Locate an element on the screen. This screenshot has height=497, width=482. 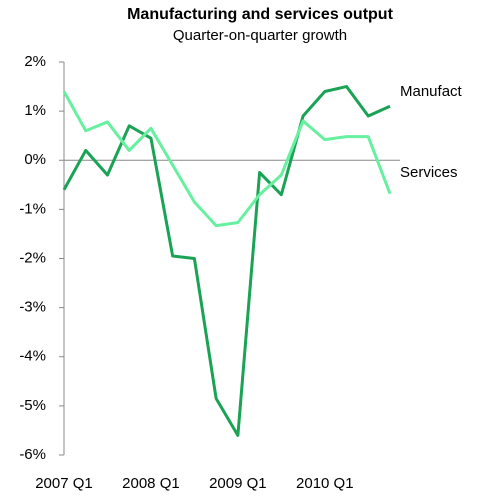
chart-subtitle: Quarter-on-quarter growth is located at coordinates (260, 35).